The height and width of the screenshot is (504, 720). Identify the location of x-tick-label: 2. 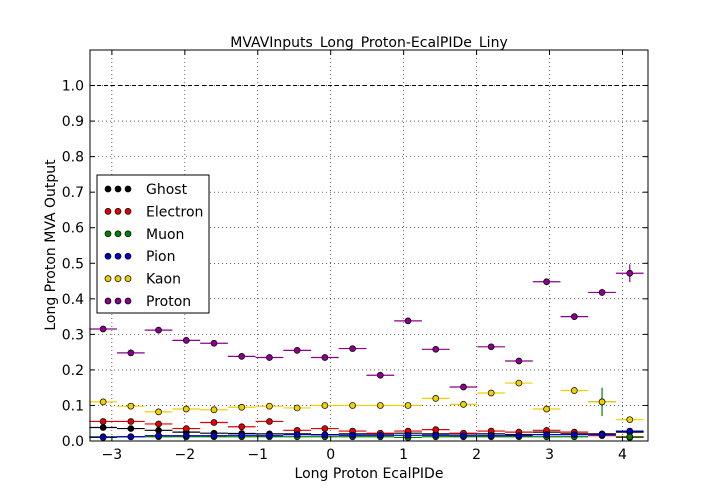
(476, 455).